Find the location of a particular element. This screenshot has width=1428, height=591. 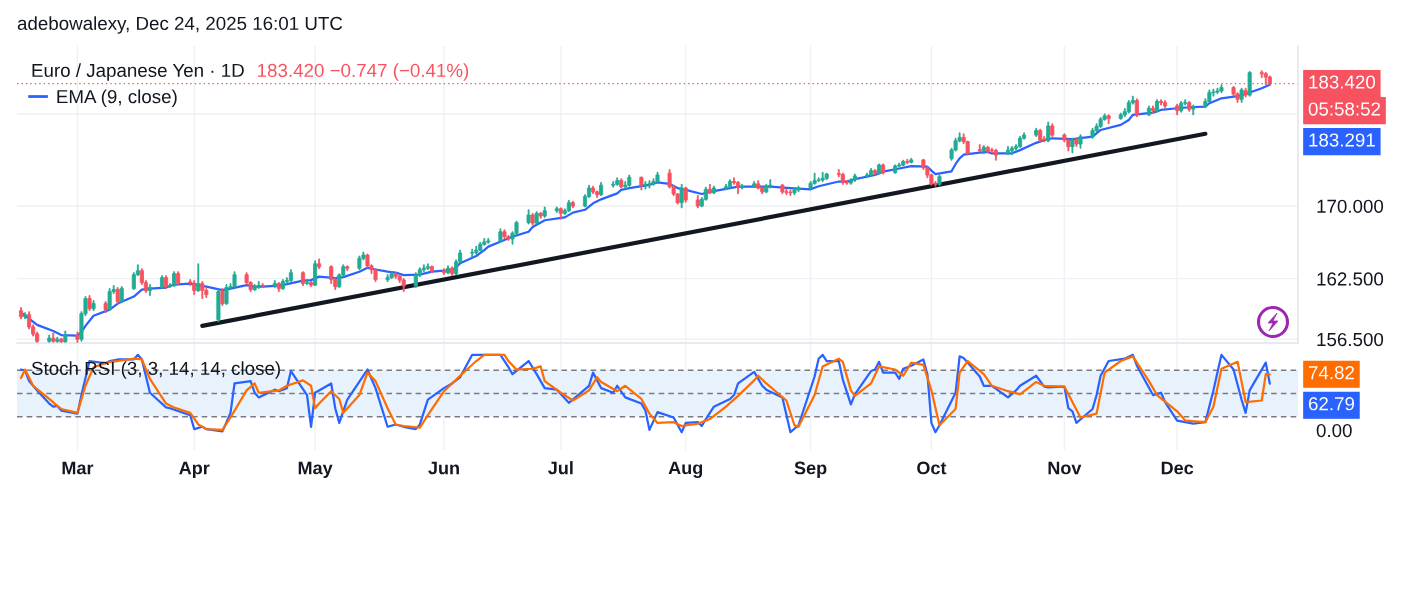

x-tick-label: Apr is located at coordinates (194, 469).